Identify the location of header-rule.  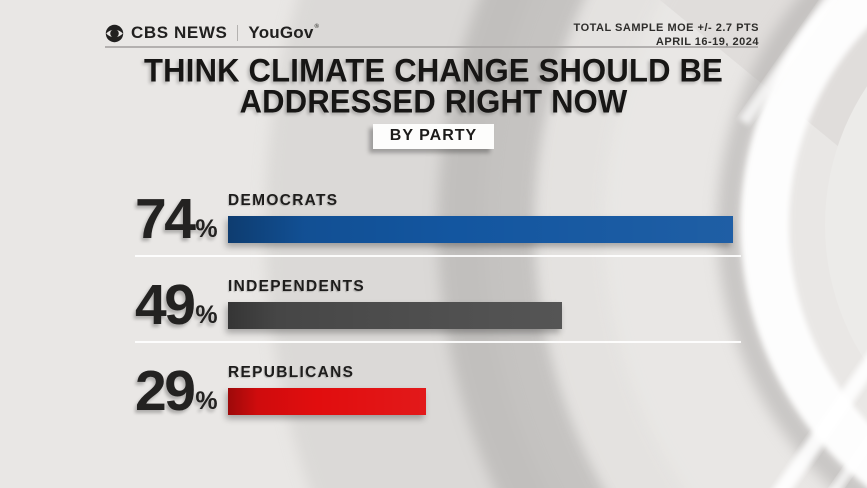
(431, 47).